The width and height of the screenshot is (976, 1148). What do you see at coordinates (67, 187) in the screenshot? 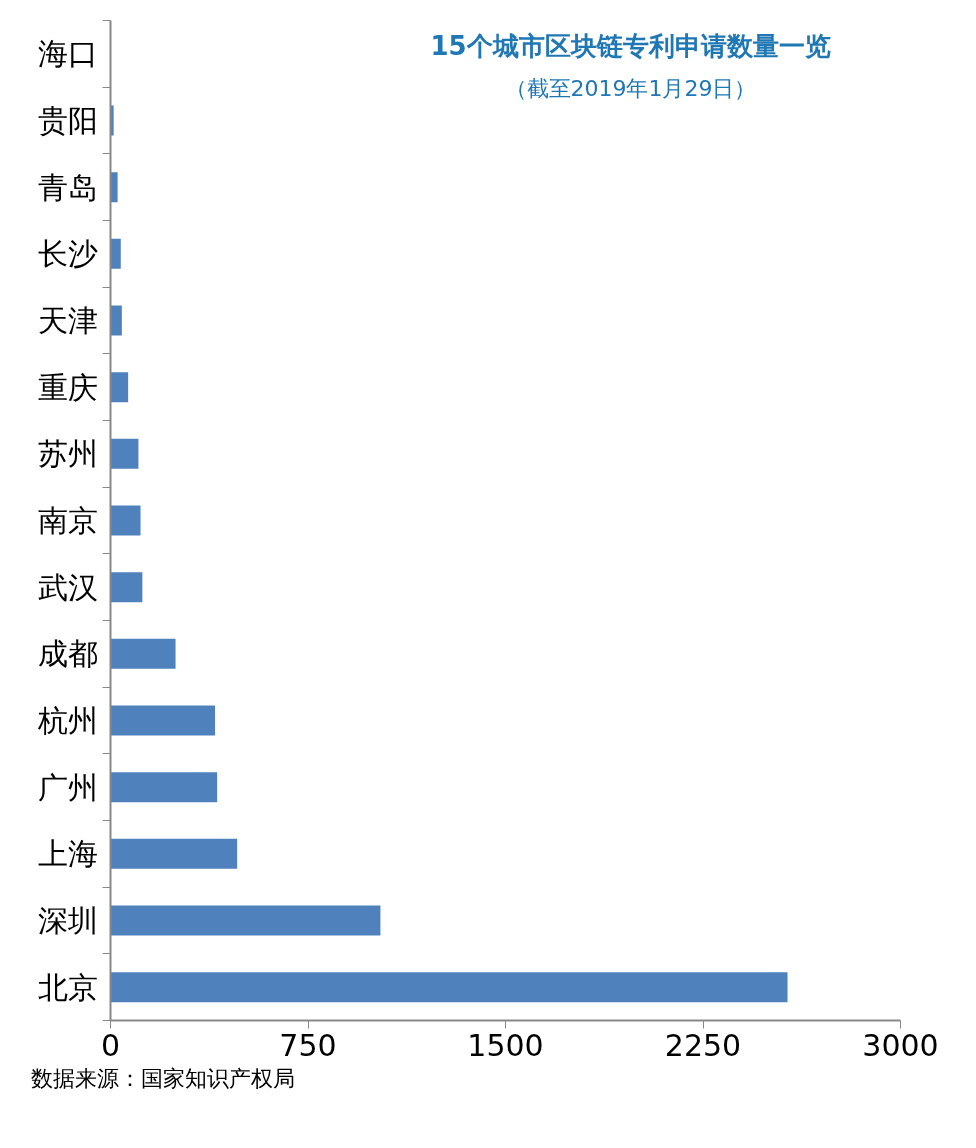
I see `y-tick-label: 青岛` at bounding box center [67, 187].